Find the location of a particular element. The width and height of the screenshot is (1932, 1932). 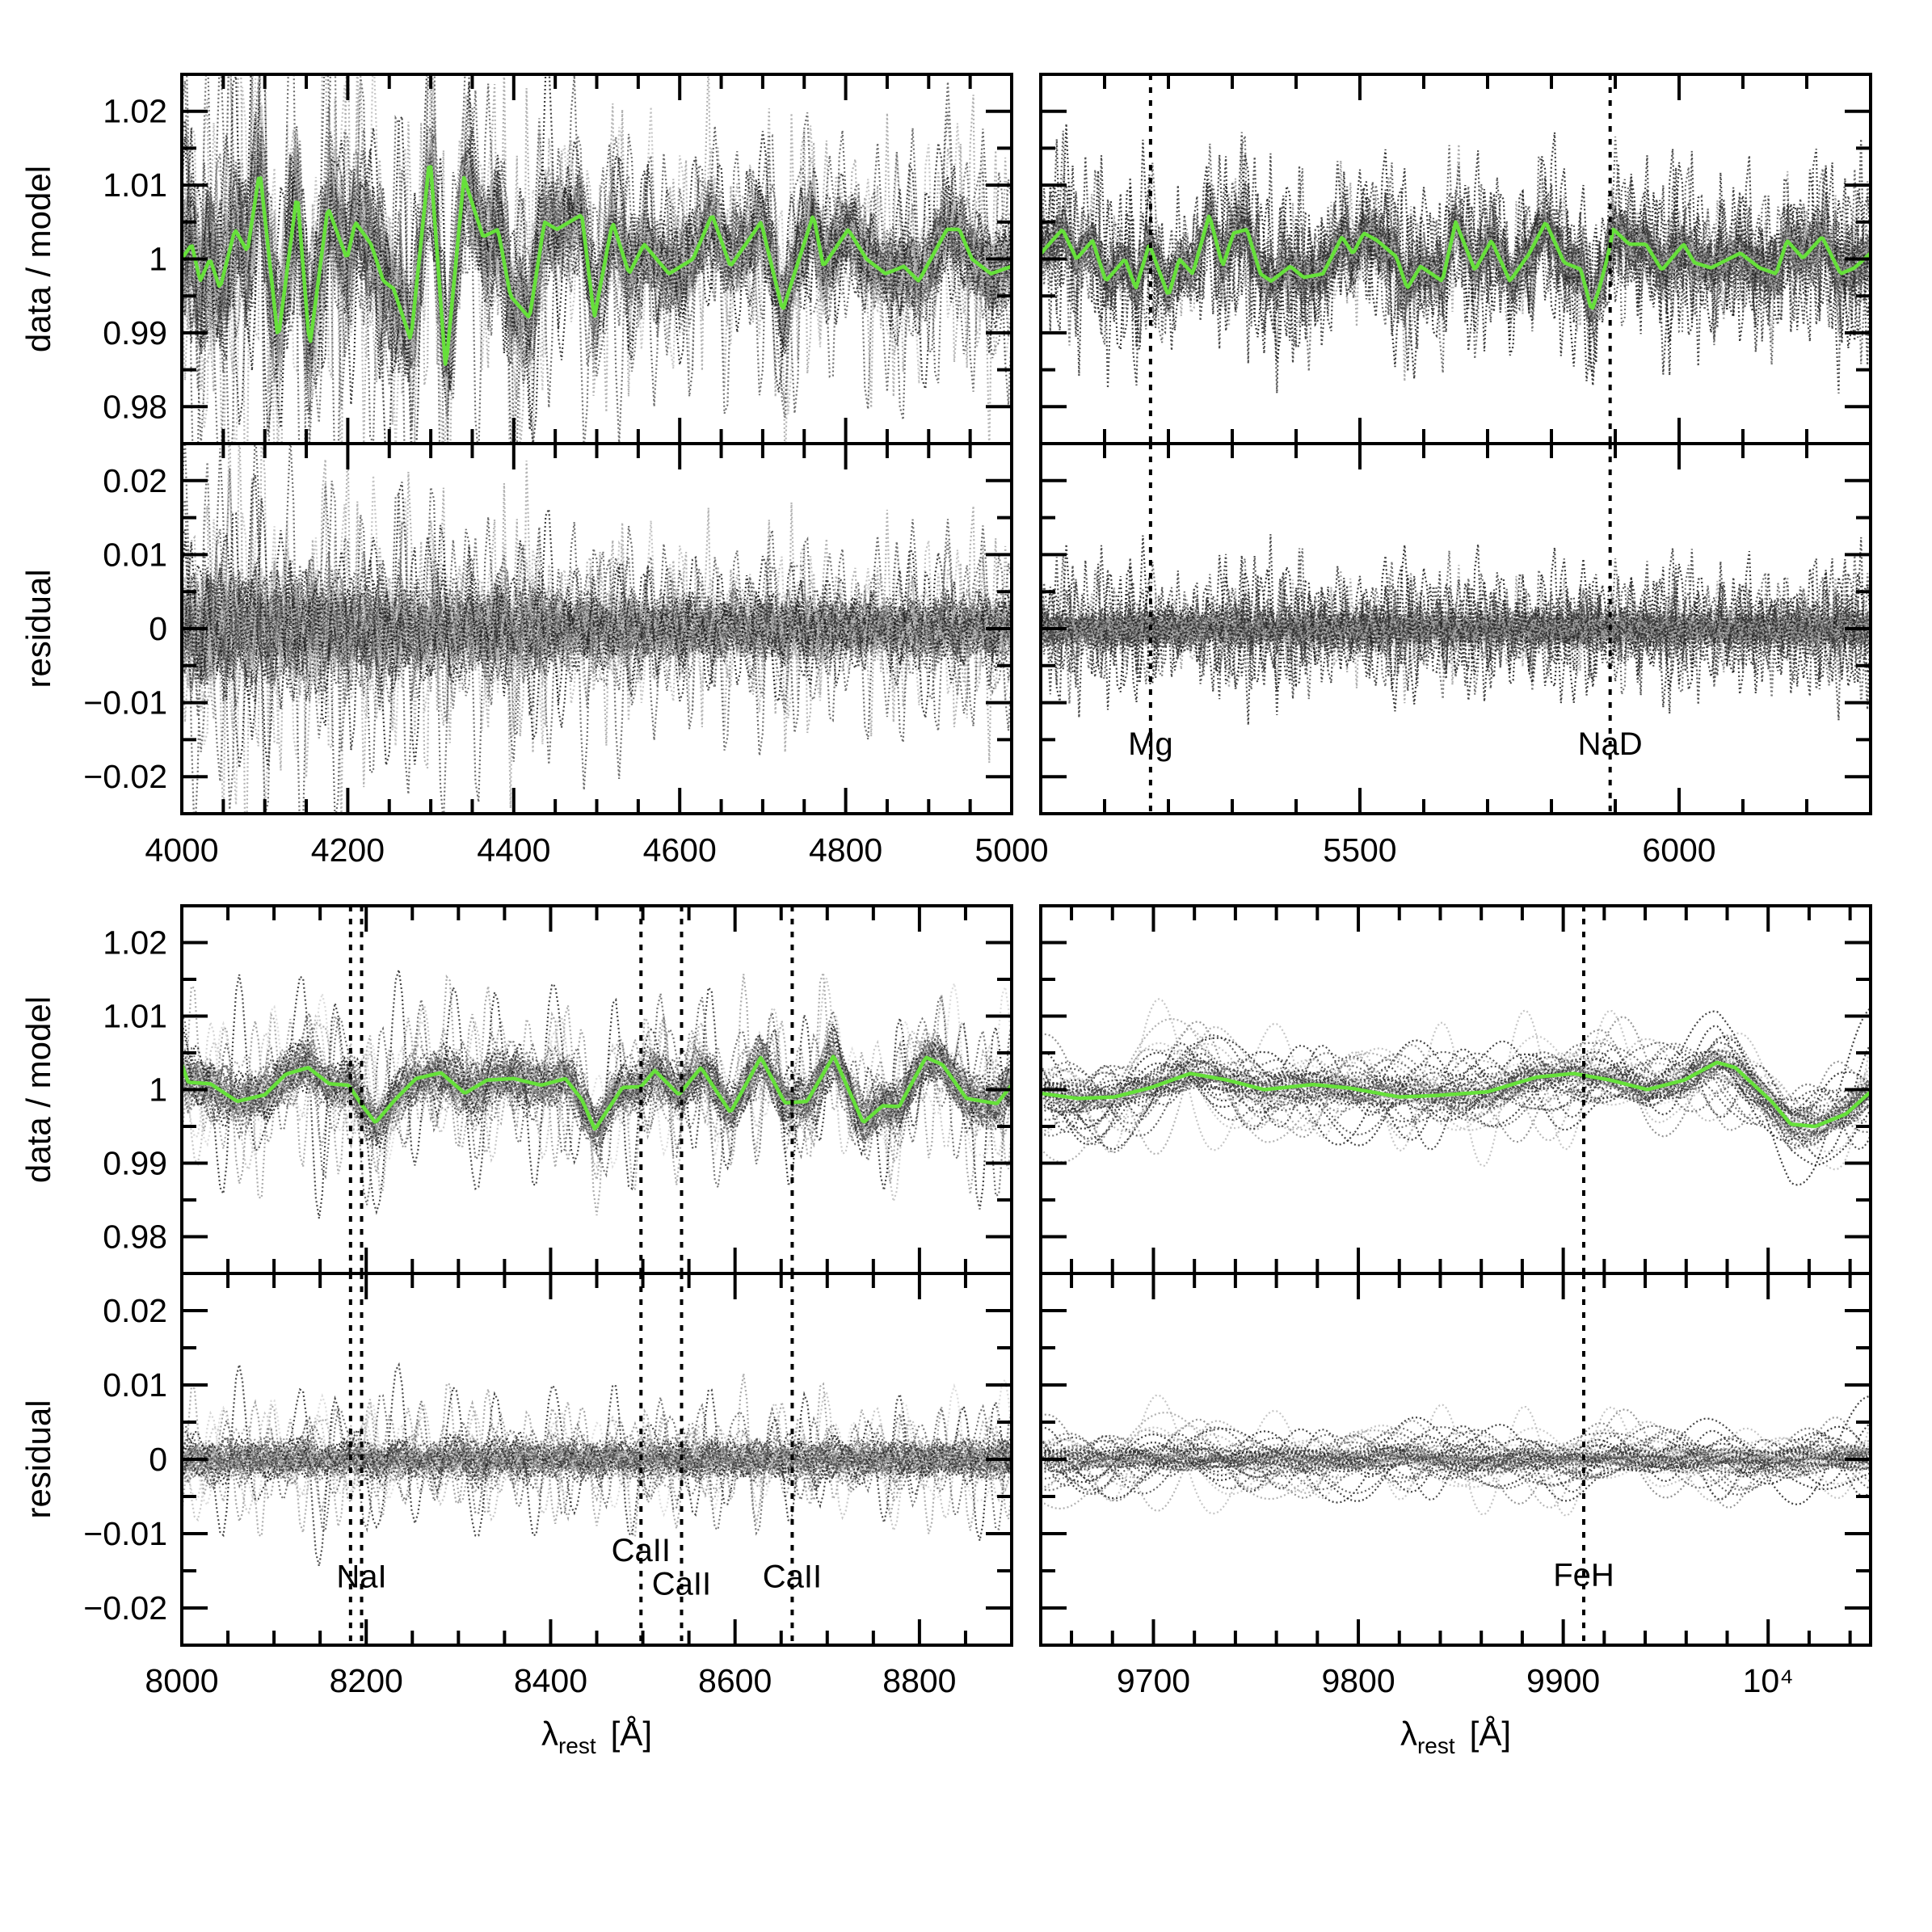

y-tick-label: 0.99 is located at coordinates (135, 1163).